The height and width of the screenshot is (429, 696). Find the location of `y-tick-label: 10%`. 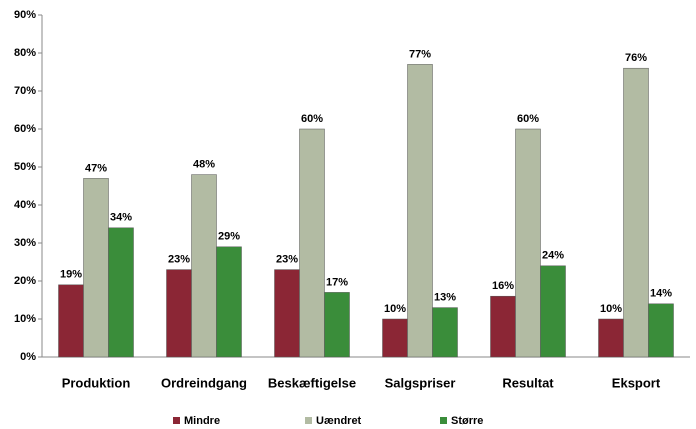

y-tick-label: 10% is located at coordinates (25, 319).